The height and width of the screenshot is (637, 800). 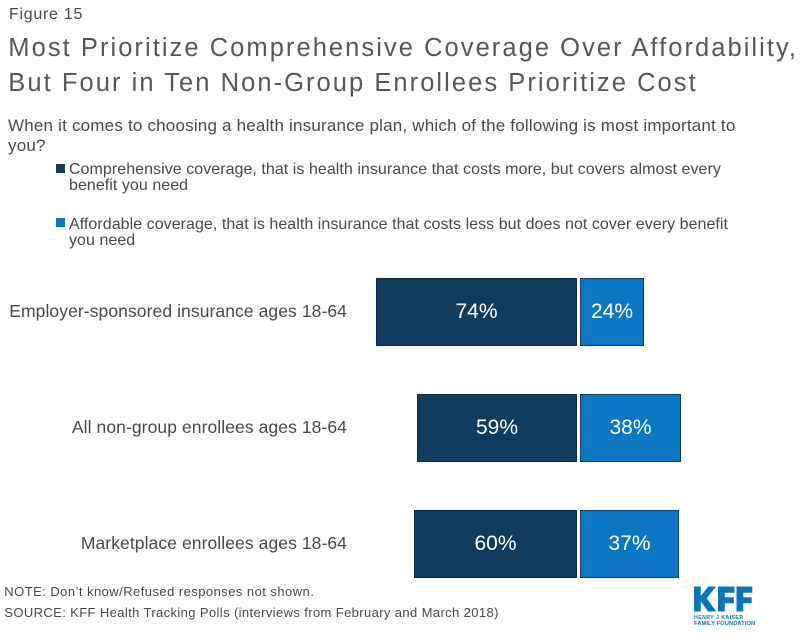 I want to click on svg-text: HENRY J KAISER, so click(x=719, y=618).